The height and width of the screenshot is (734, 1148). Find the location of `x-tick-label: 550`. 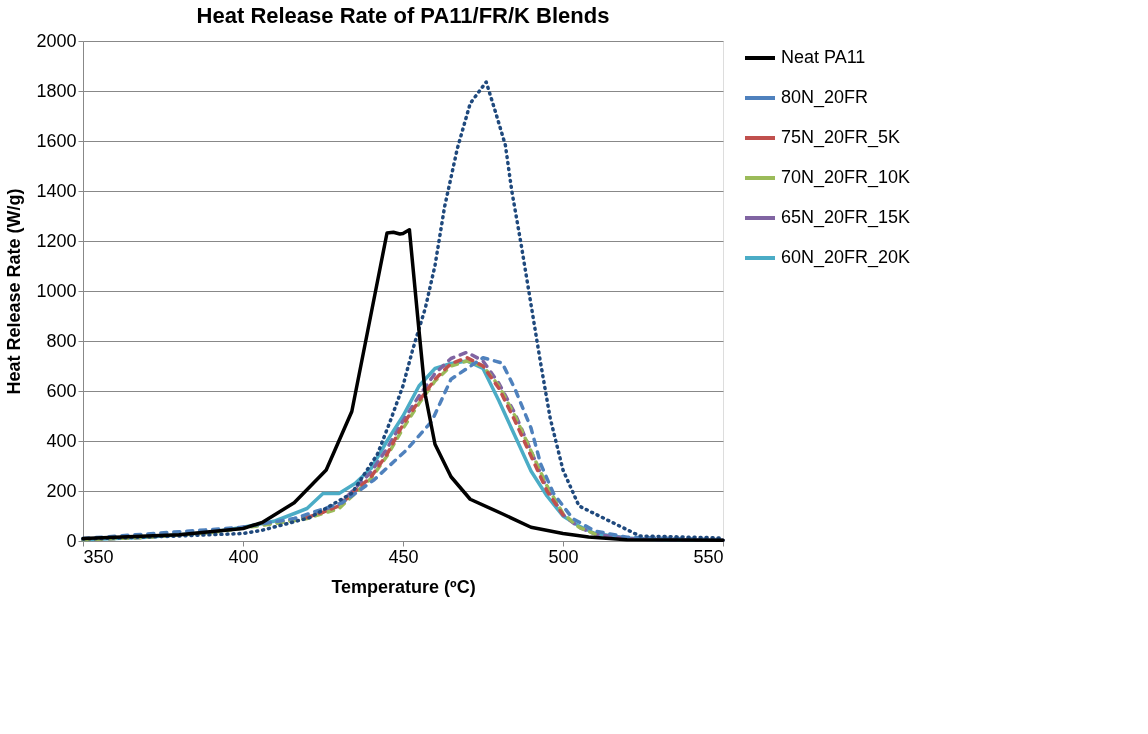

x-tick-label: 550 is located at coordinates (708, 556).